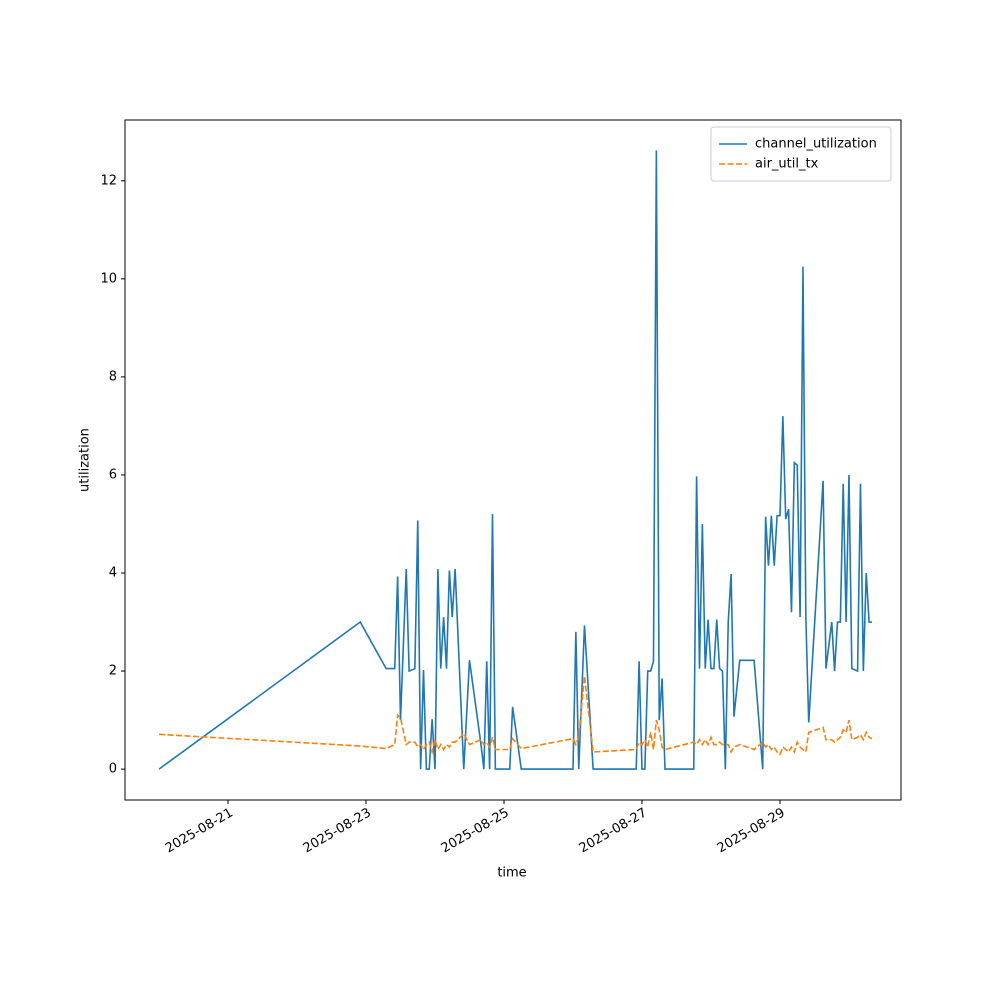 The width and height of the screenshot is (1000, 1004). What do you see at coordinates (113, 376) in the screenshot?
I see `y-tick-label: 8` at bounding box center [113, 376].